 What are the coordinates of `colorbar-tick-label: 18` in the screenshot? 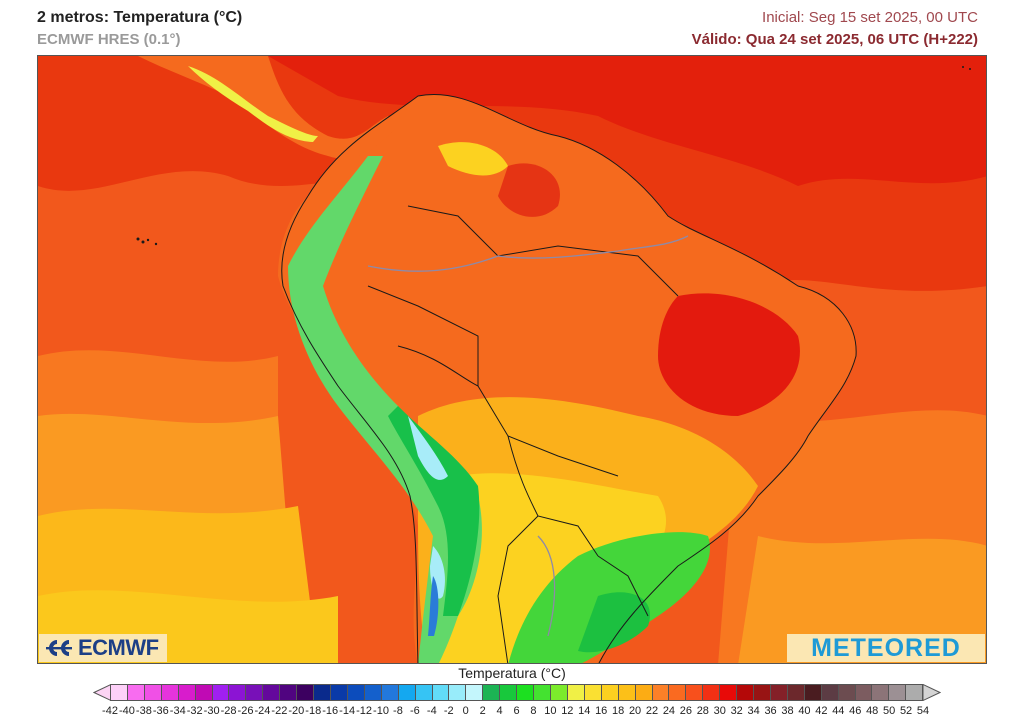 It's located at (618, 711).